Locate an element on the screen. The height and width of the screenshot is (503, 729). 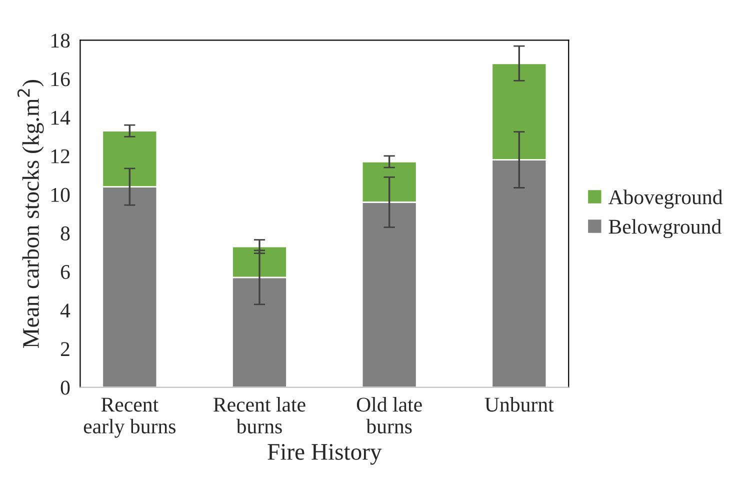
x-tick-label: Old late burns is located at coordinates (389, 415).